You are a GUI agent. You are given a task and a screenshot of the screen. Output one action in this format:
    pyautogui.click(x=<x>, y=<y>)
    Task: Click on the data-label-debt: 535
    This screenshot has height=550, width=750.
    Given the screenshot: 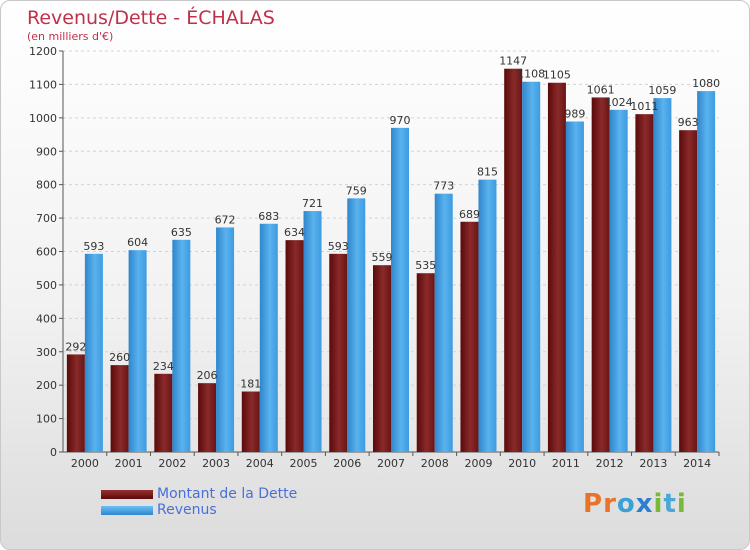 What is the action you would take?
    pyautogui.click(x=425, y=265)
    